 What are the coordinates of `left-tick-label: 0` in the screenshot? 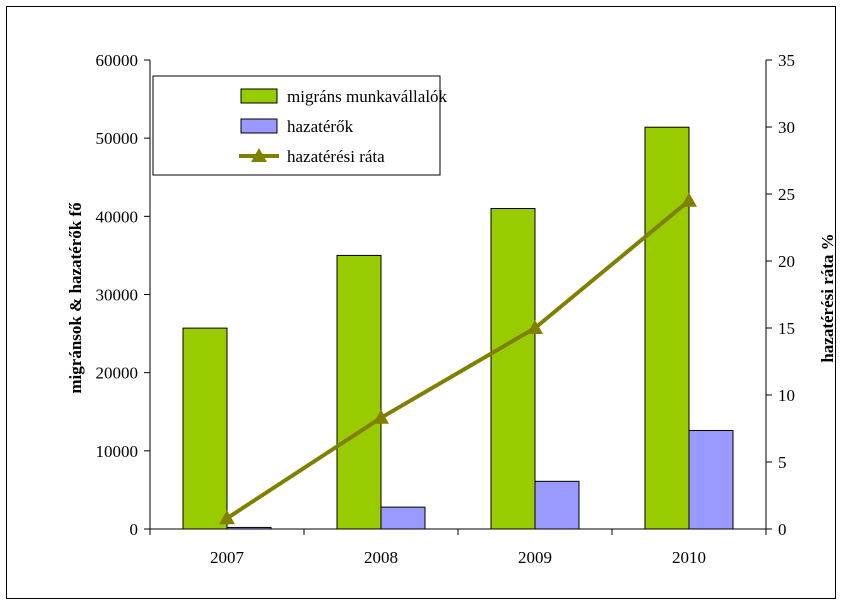 It's located at (134, 529).